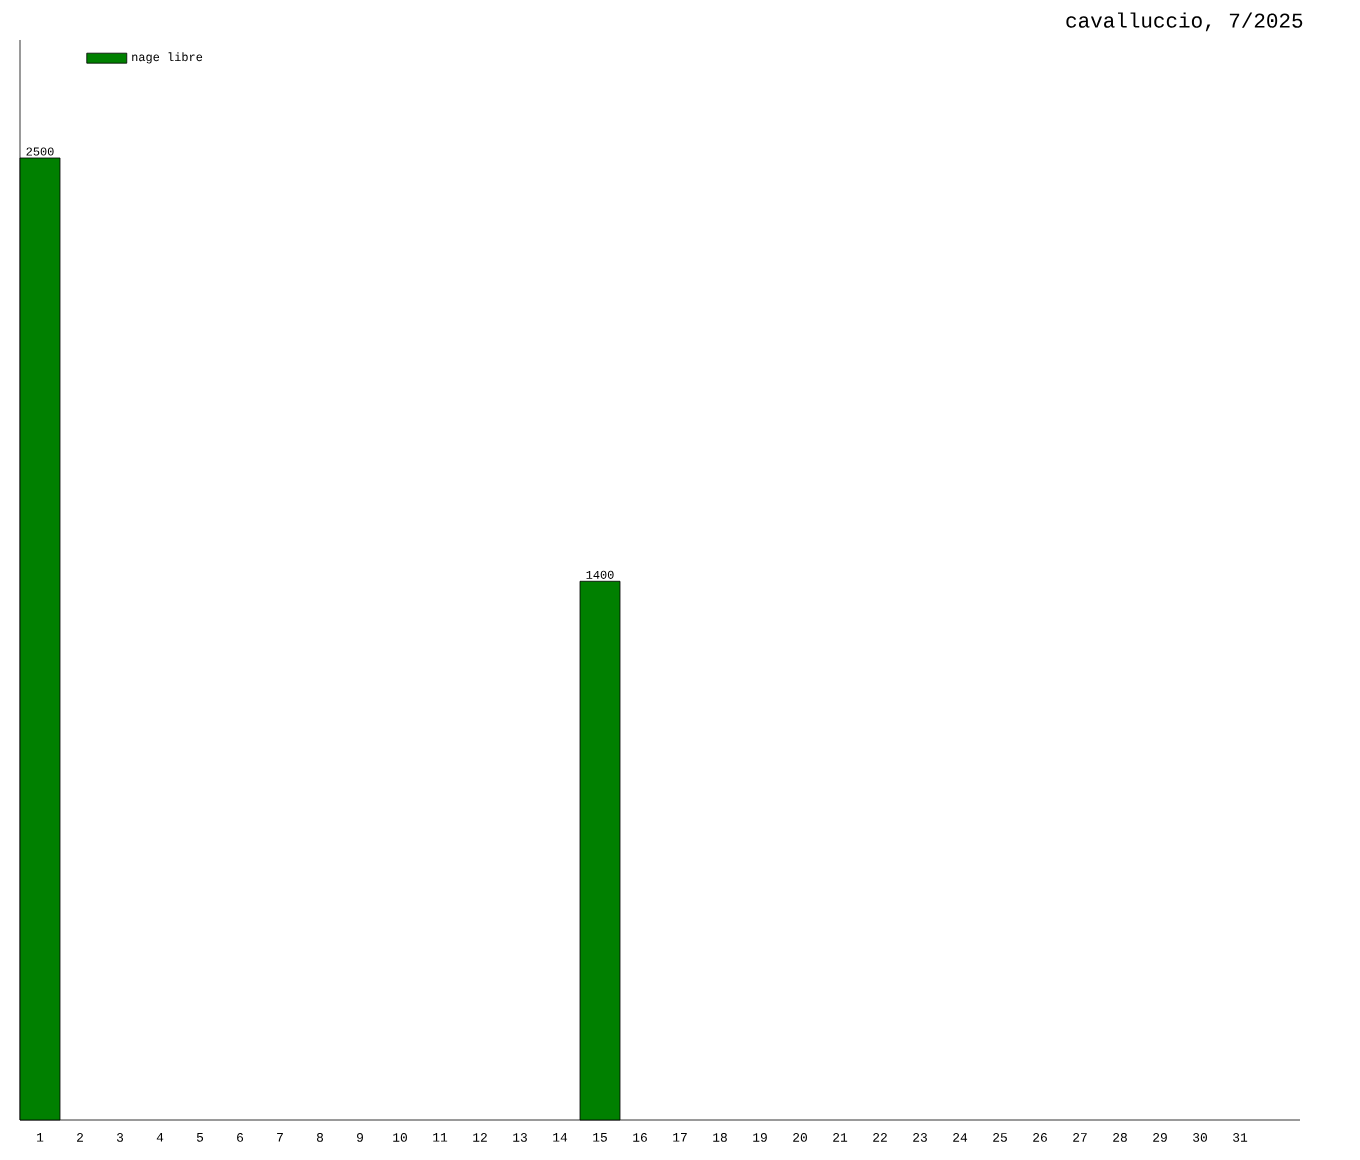  Describe the element at coordinates (1184, 22) in the screenshot. I see `chart-title: cavalluccio, 7/2025` at that location.